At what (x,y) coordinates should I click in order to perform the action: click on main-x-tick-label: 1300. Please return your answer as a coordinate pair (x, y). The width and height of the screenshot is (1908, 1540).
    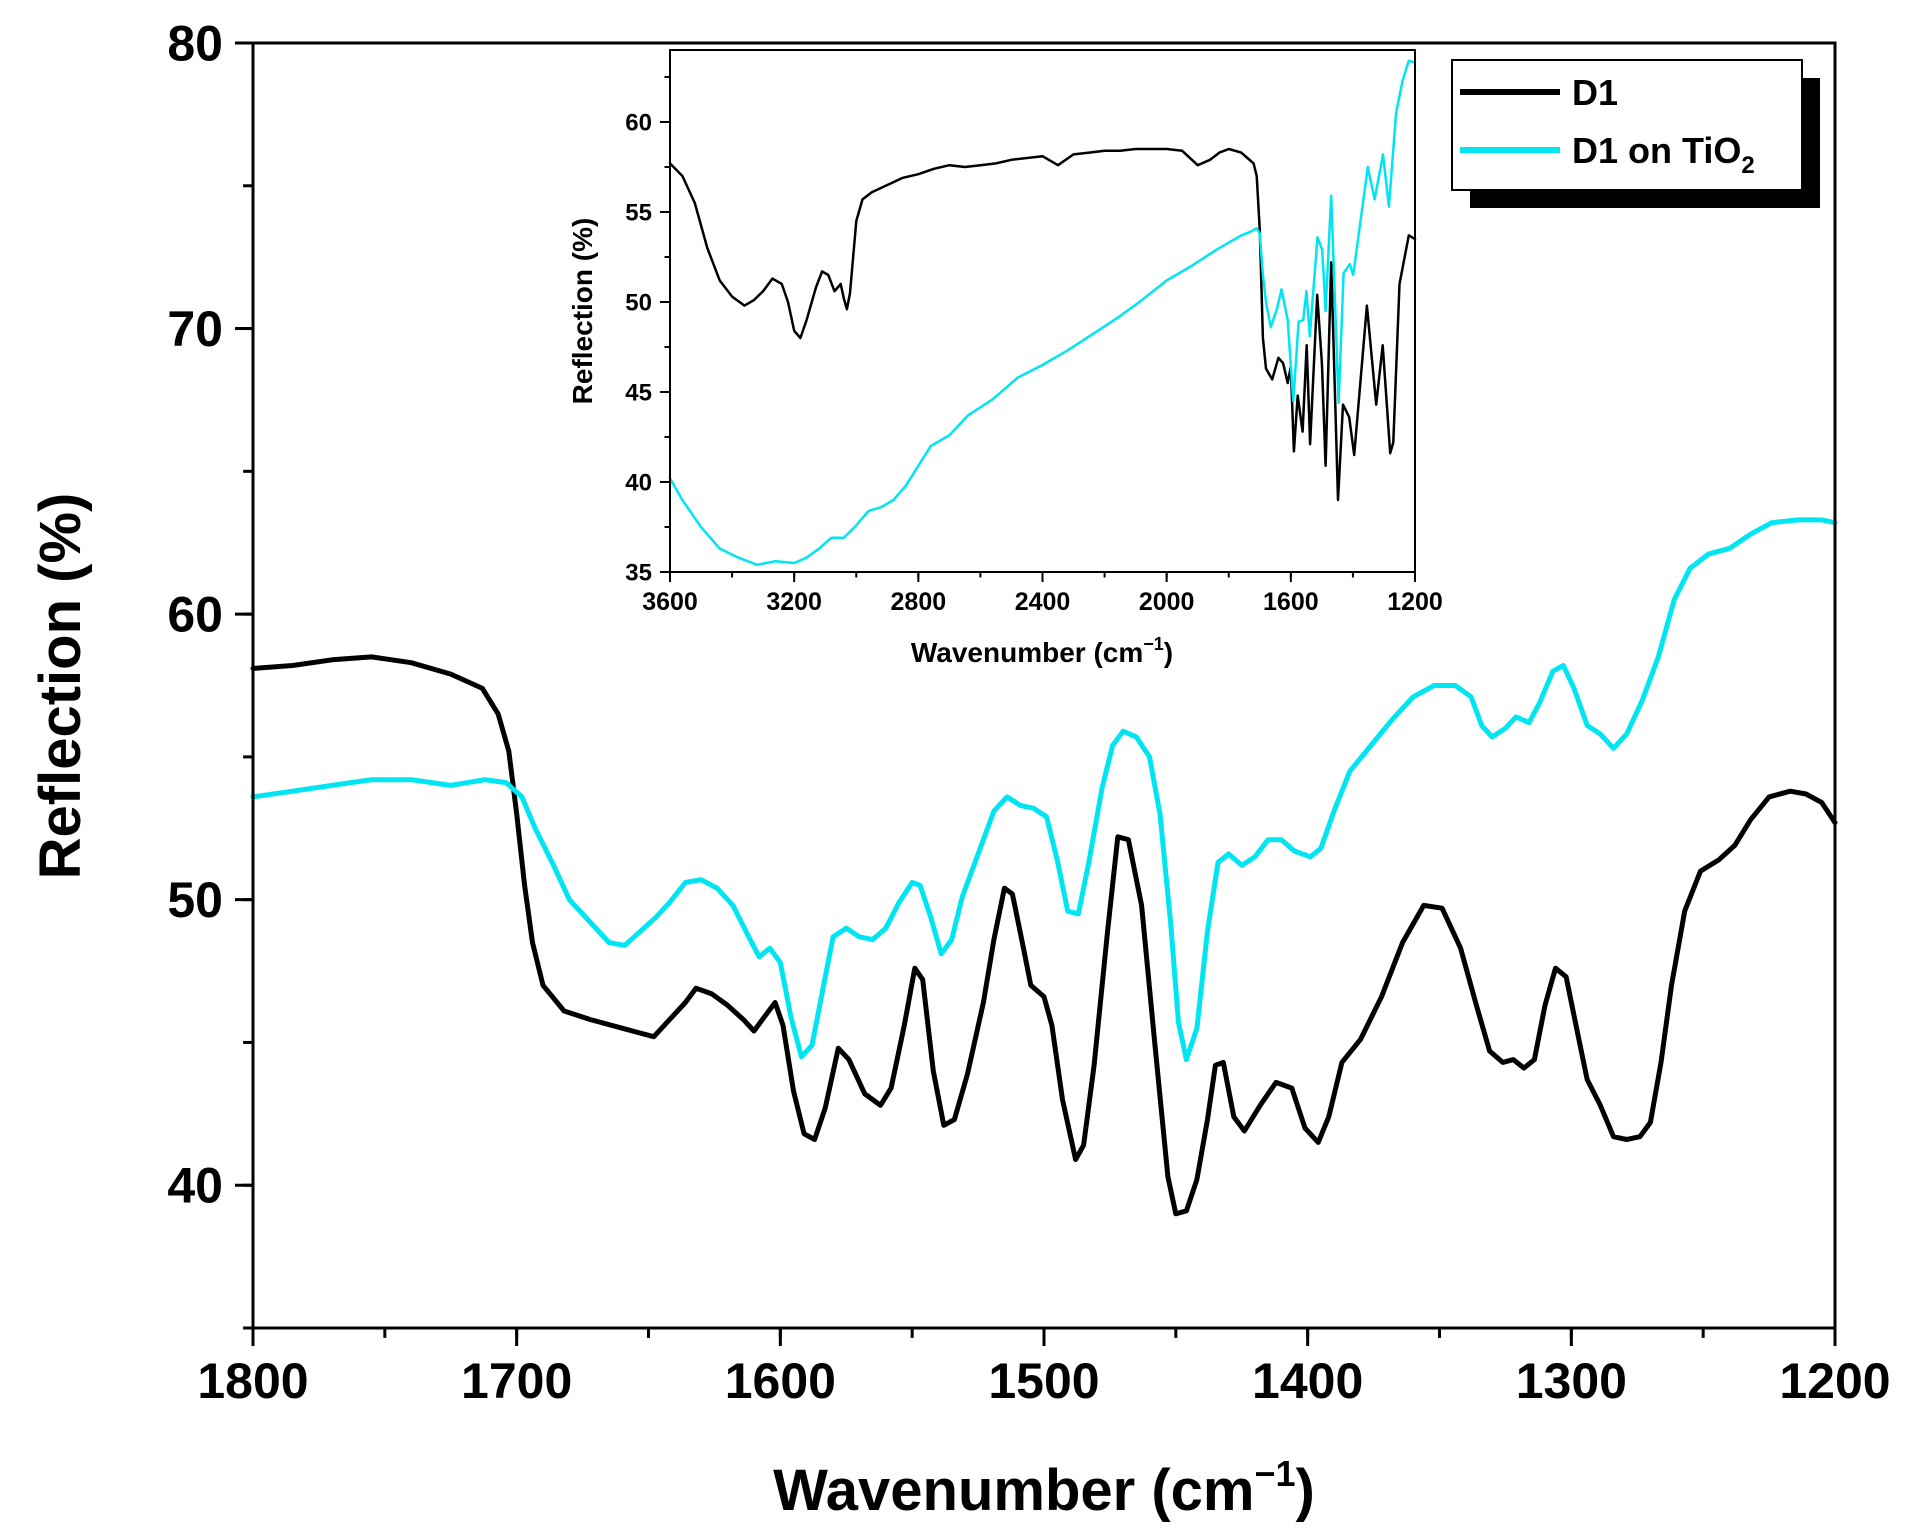
    Looking at the image, I should click on (1571, 1381).